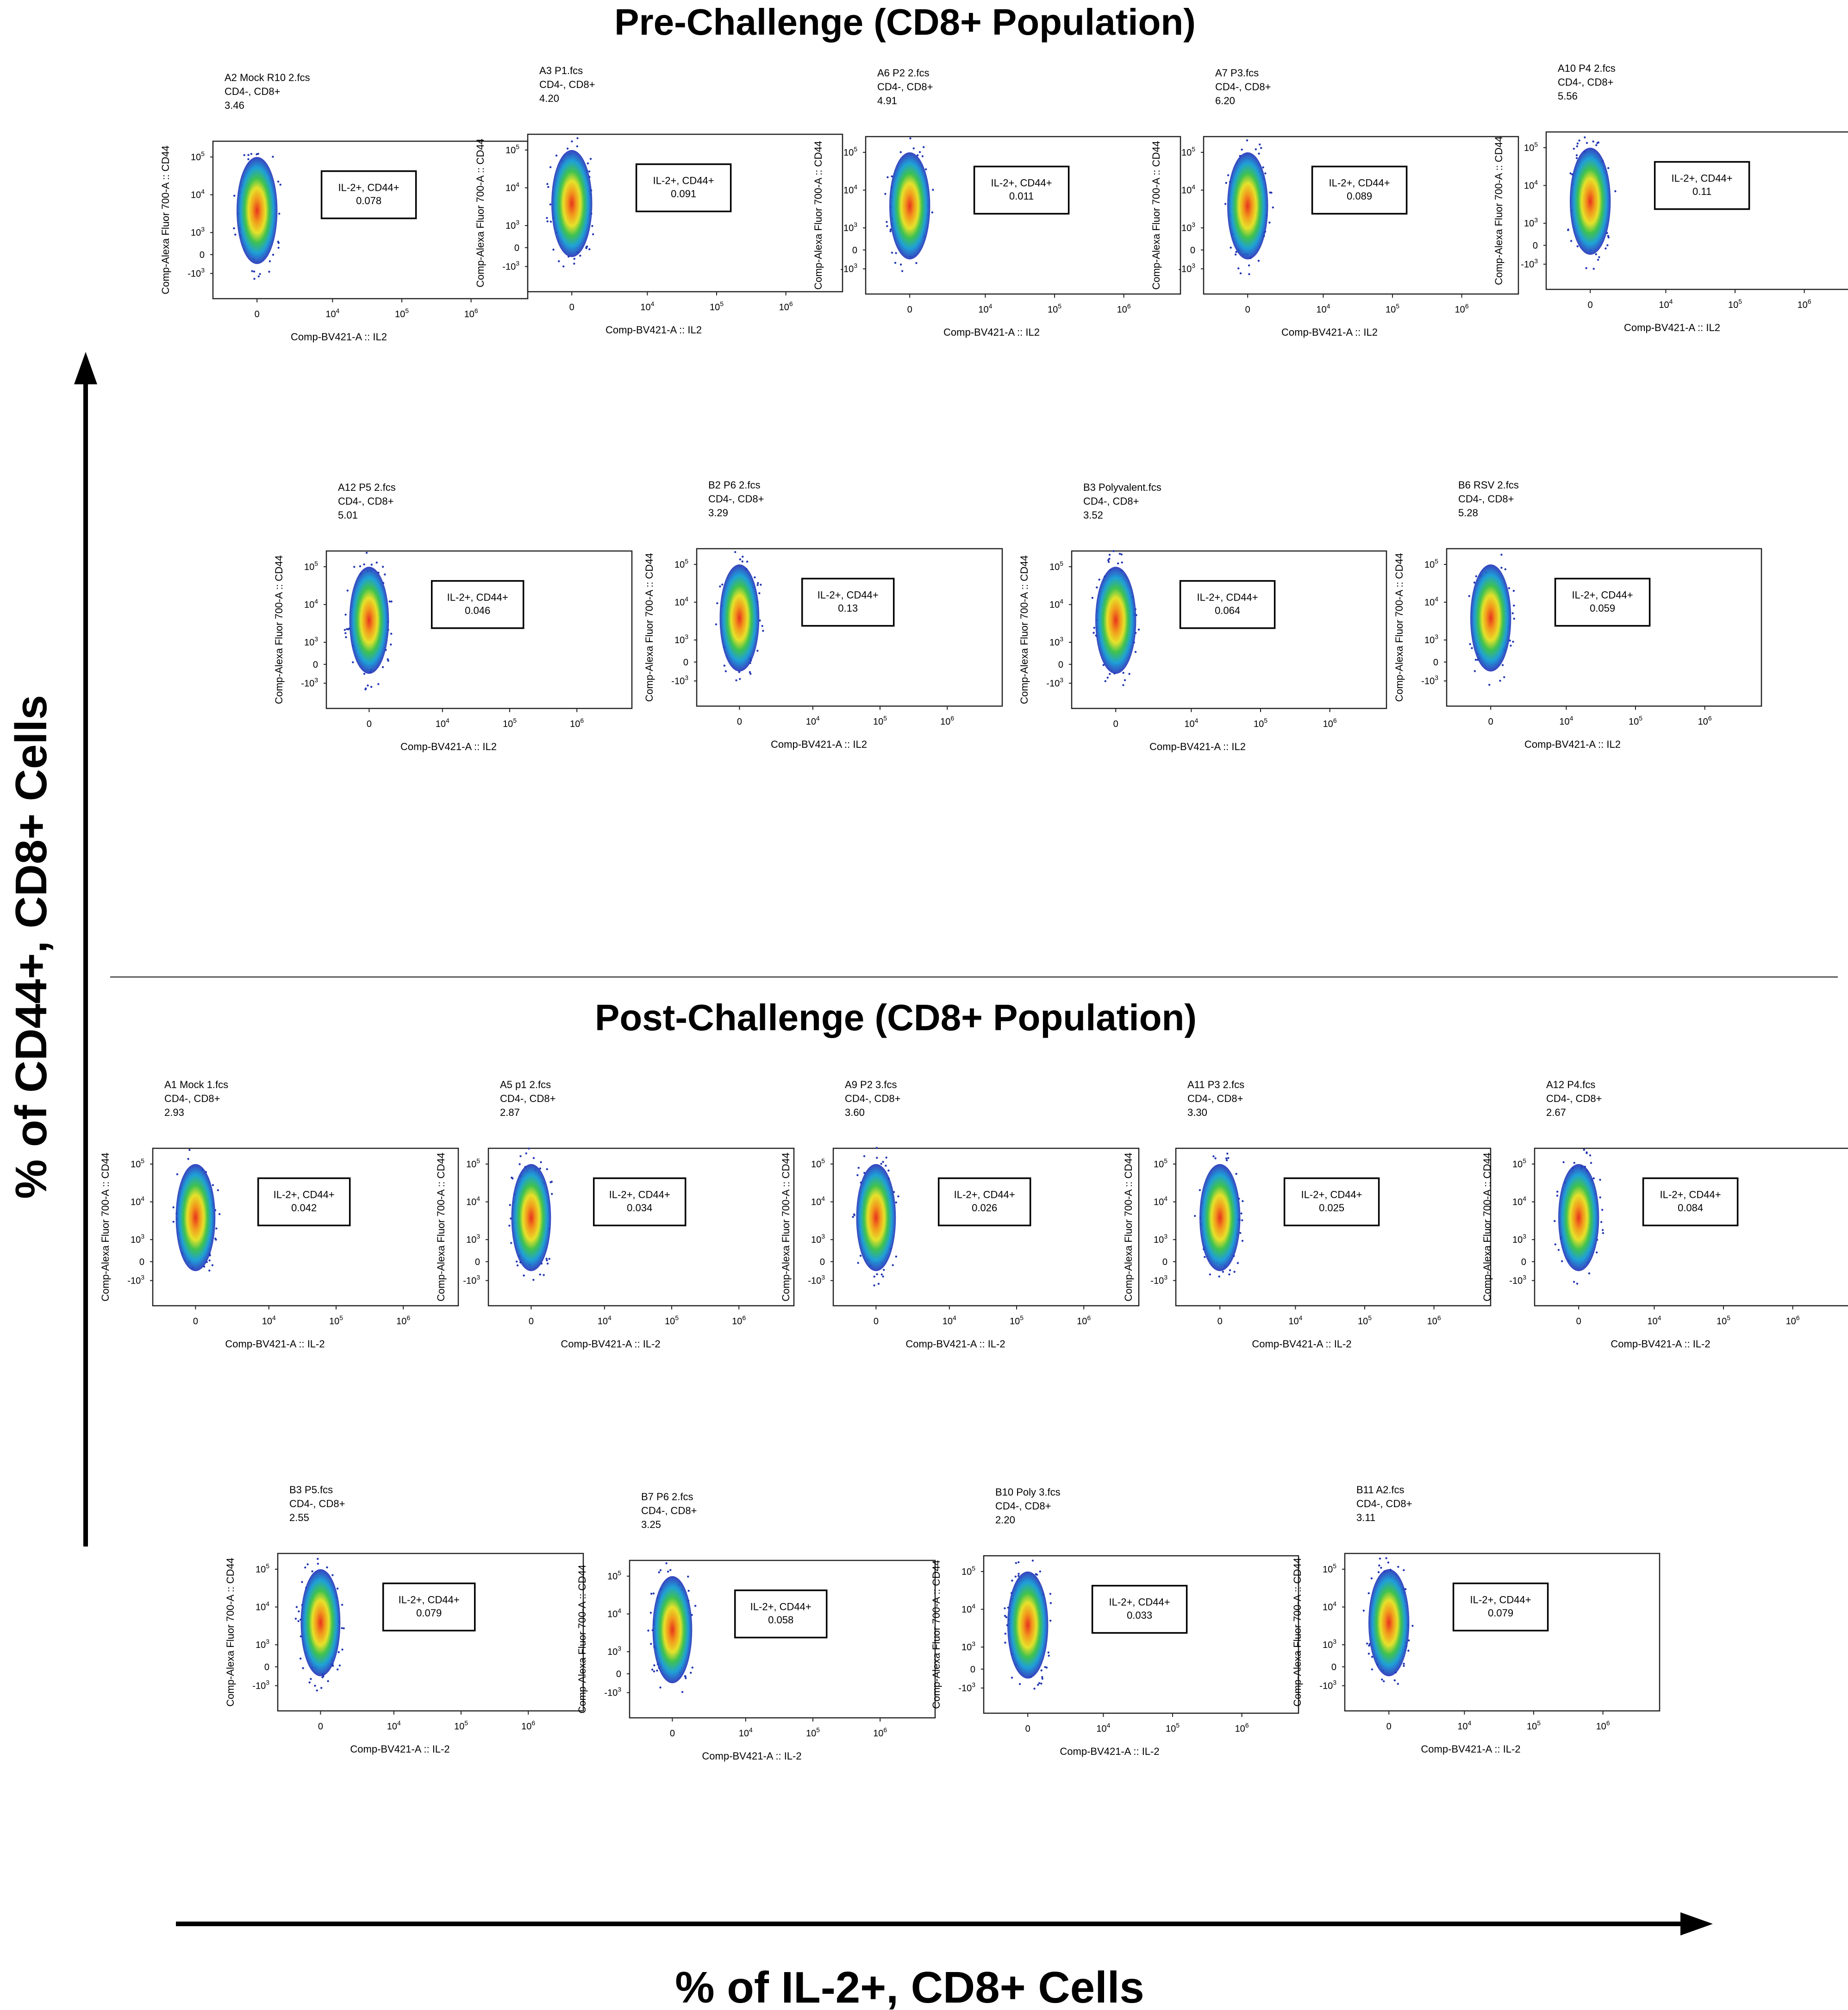 This screenshot has width=1848, height=2010. What do you see at coordinates (561, 70) in the screenshot?
I see `sample-name: A3 P1.fcs` at bounding box center [561, 70].